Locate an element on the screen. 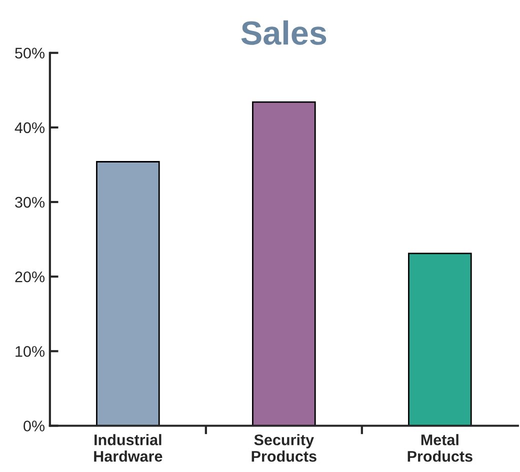 The image size is (520, 472). y-tick-label: 30% is located at coordinates (30, 202).